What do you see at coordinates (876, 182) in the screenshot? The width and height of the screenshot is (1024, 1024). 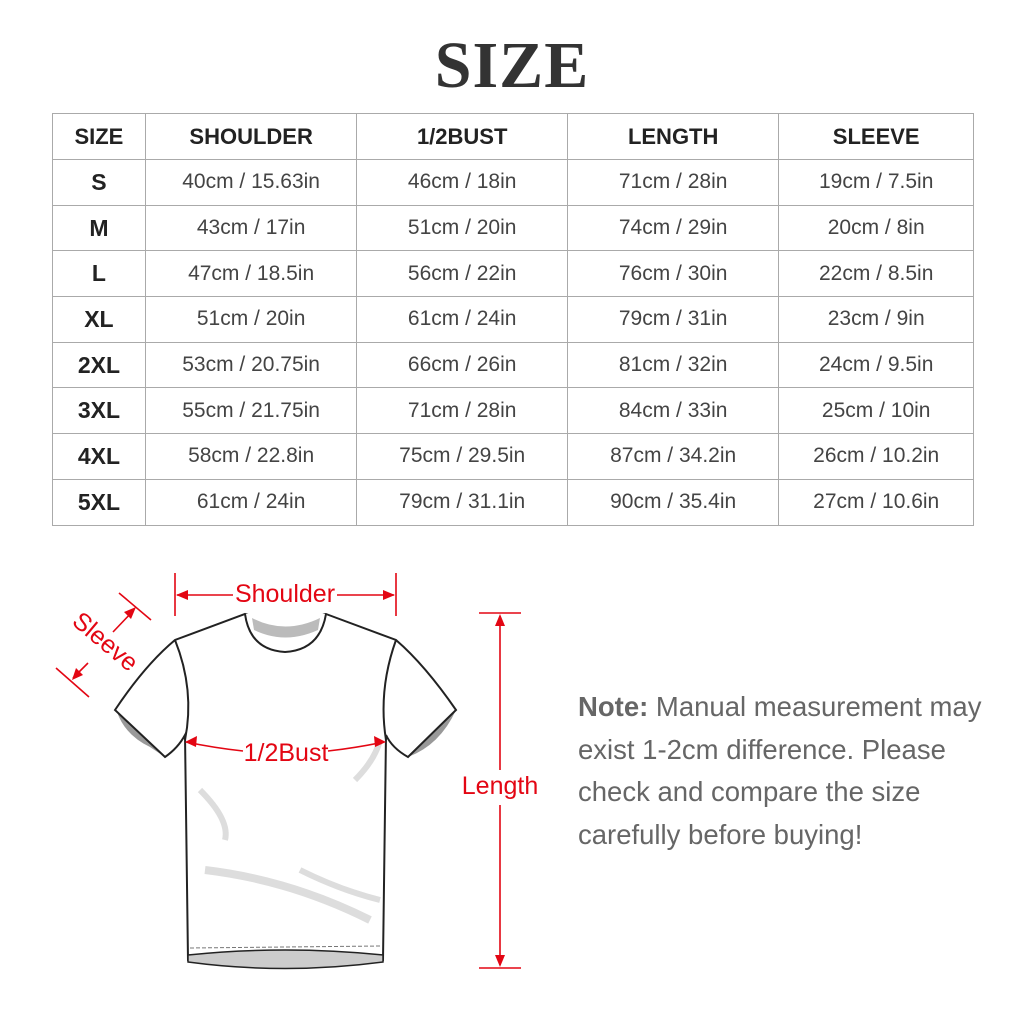 I see `measurement-cell: 19cm / 7.5in` at bounding box center [876, 182].